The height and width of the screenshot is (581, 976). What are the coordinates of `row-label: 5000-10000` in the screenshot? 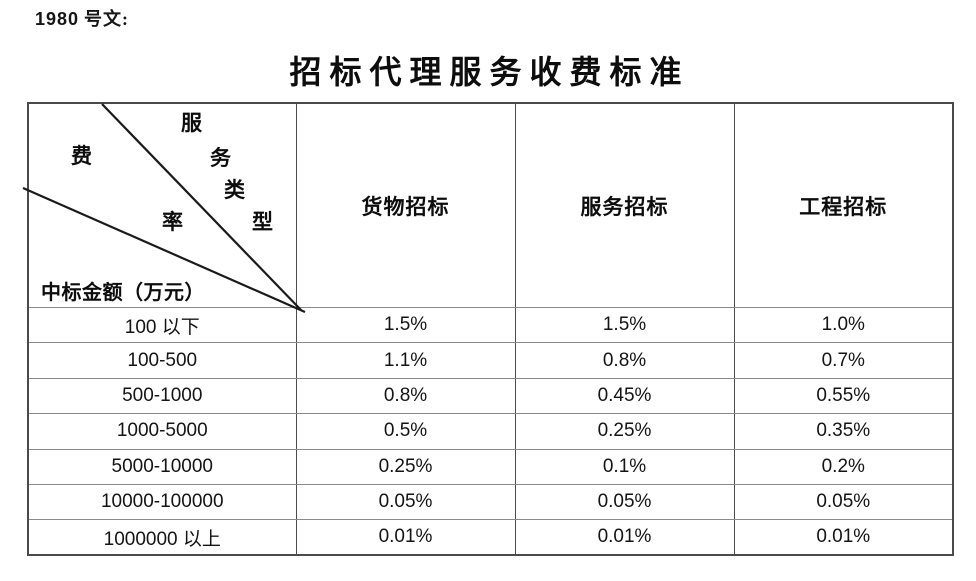 It's located at (162, 466).